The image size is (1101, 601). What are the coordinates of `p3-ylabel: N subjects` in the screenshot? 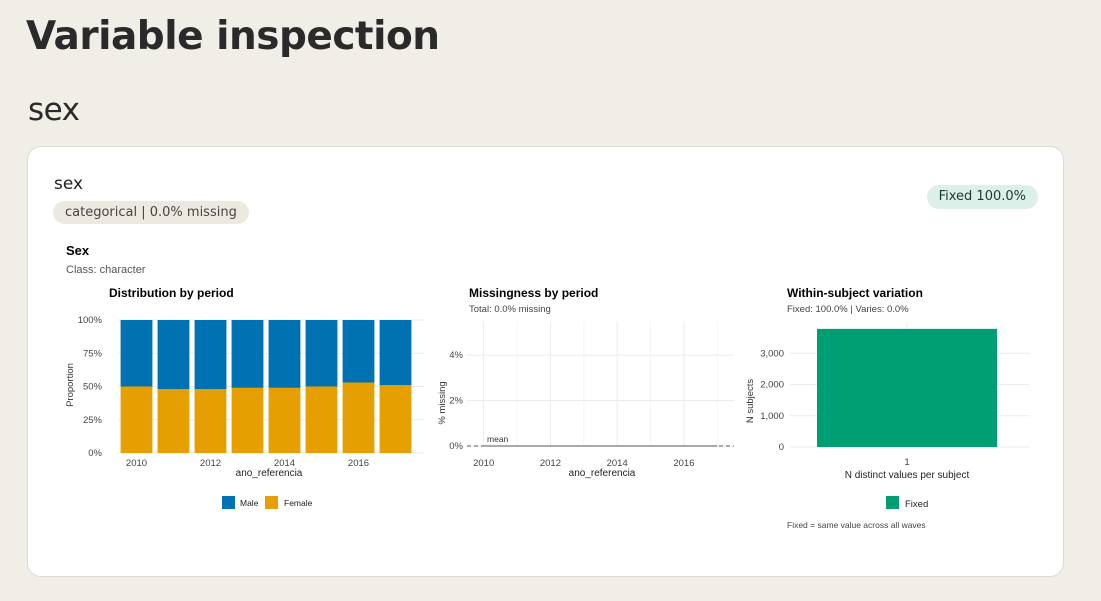 It's located at (750, 401).